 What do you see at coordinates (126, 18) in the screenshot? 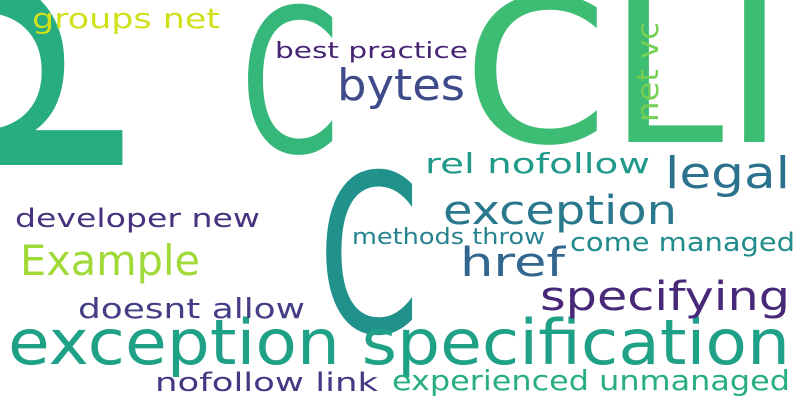
I see `word: groups net` at bounding box center [126, 18].